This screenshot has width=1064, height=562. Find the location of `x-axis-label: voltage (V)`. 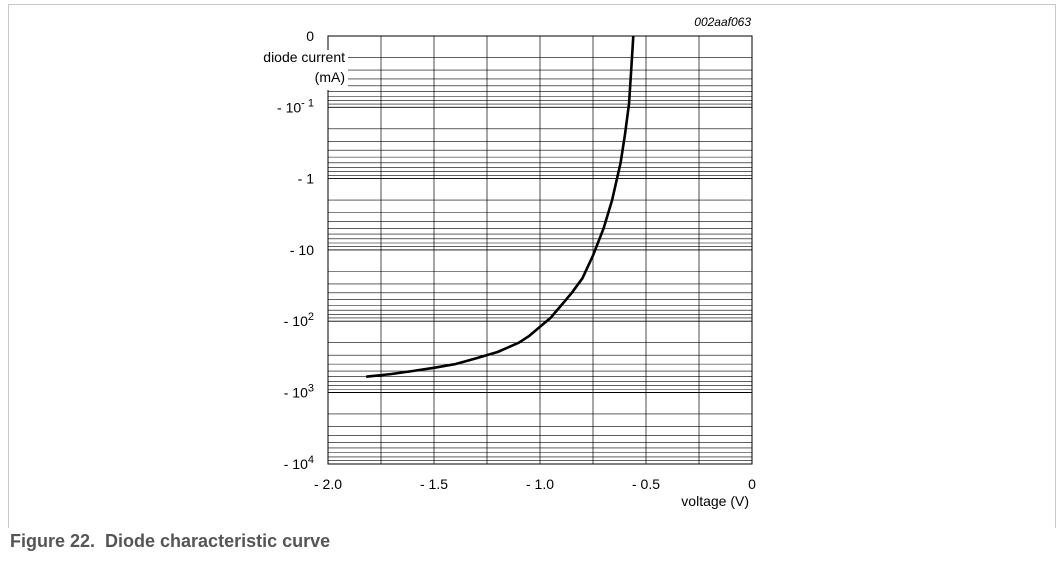

x-axis-label: voltage (V) is located at coordinates (715, 501).